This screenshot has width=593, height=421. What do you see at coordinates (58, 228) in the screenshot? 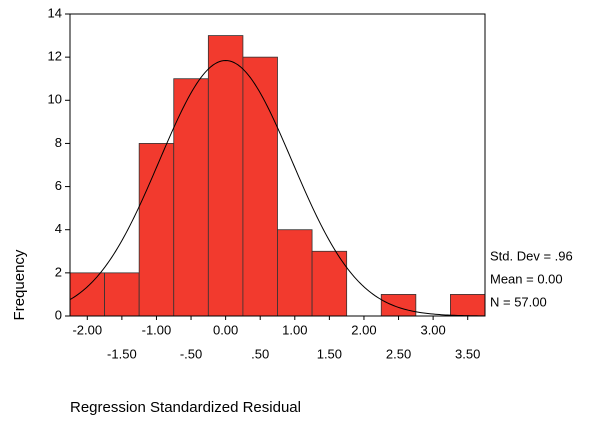
I see `y-tick-label: 4` at bounding box center [58, 228].